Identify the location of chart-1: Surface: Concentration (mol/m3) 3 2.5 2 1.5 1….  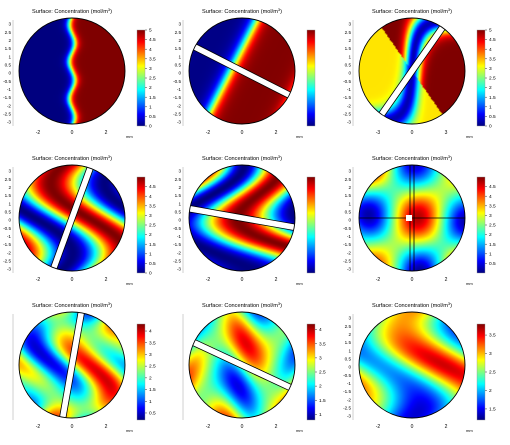
(79, 73).